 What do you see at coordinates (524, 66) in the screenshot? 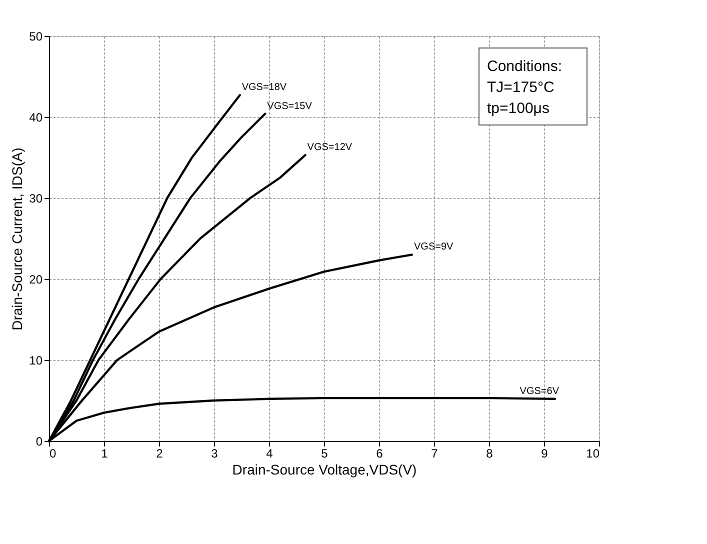
I see `annotation: Conditions:` at bounding box center [524, 66].